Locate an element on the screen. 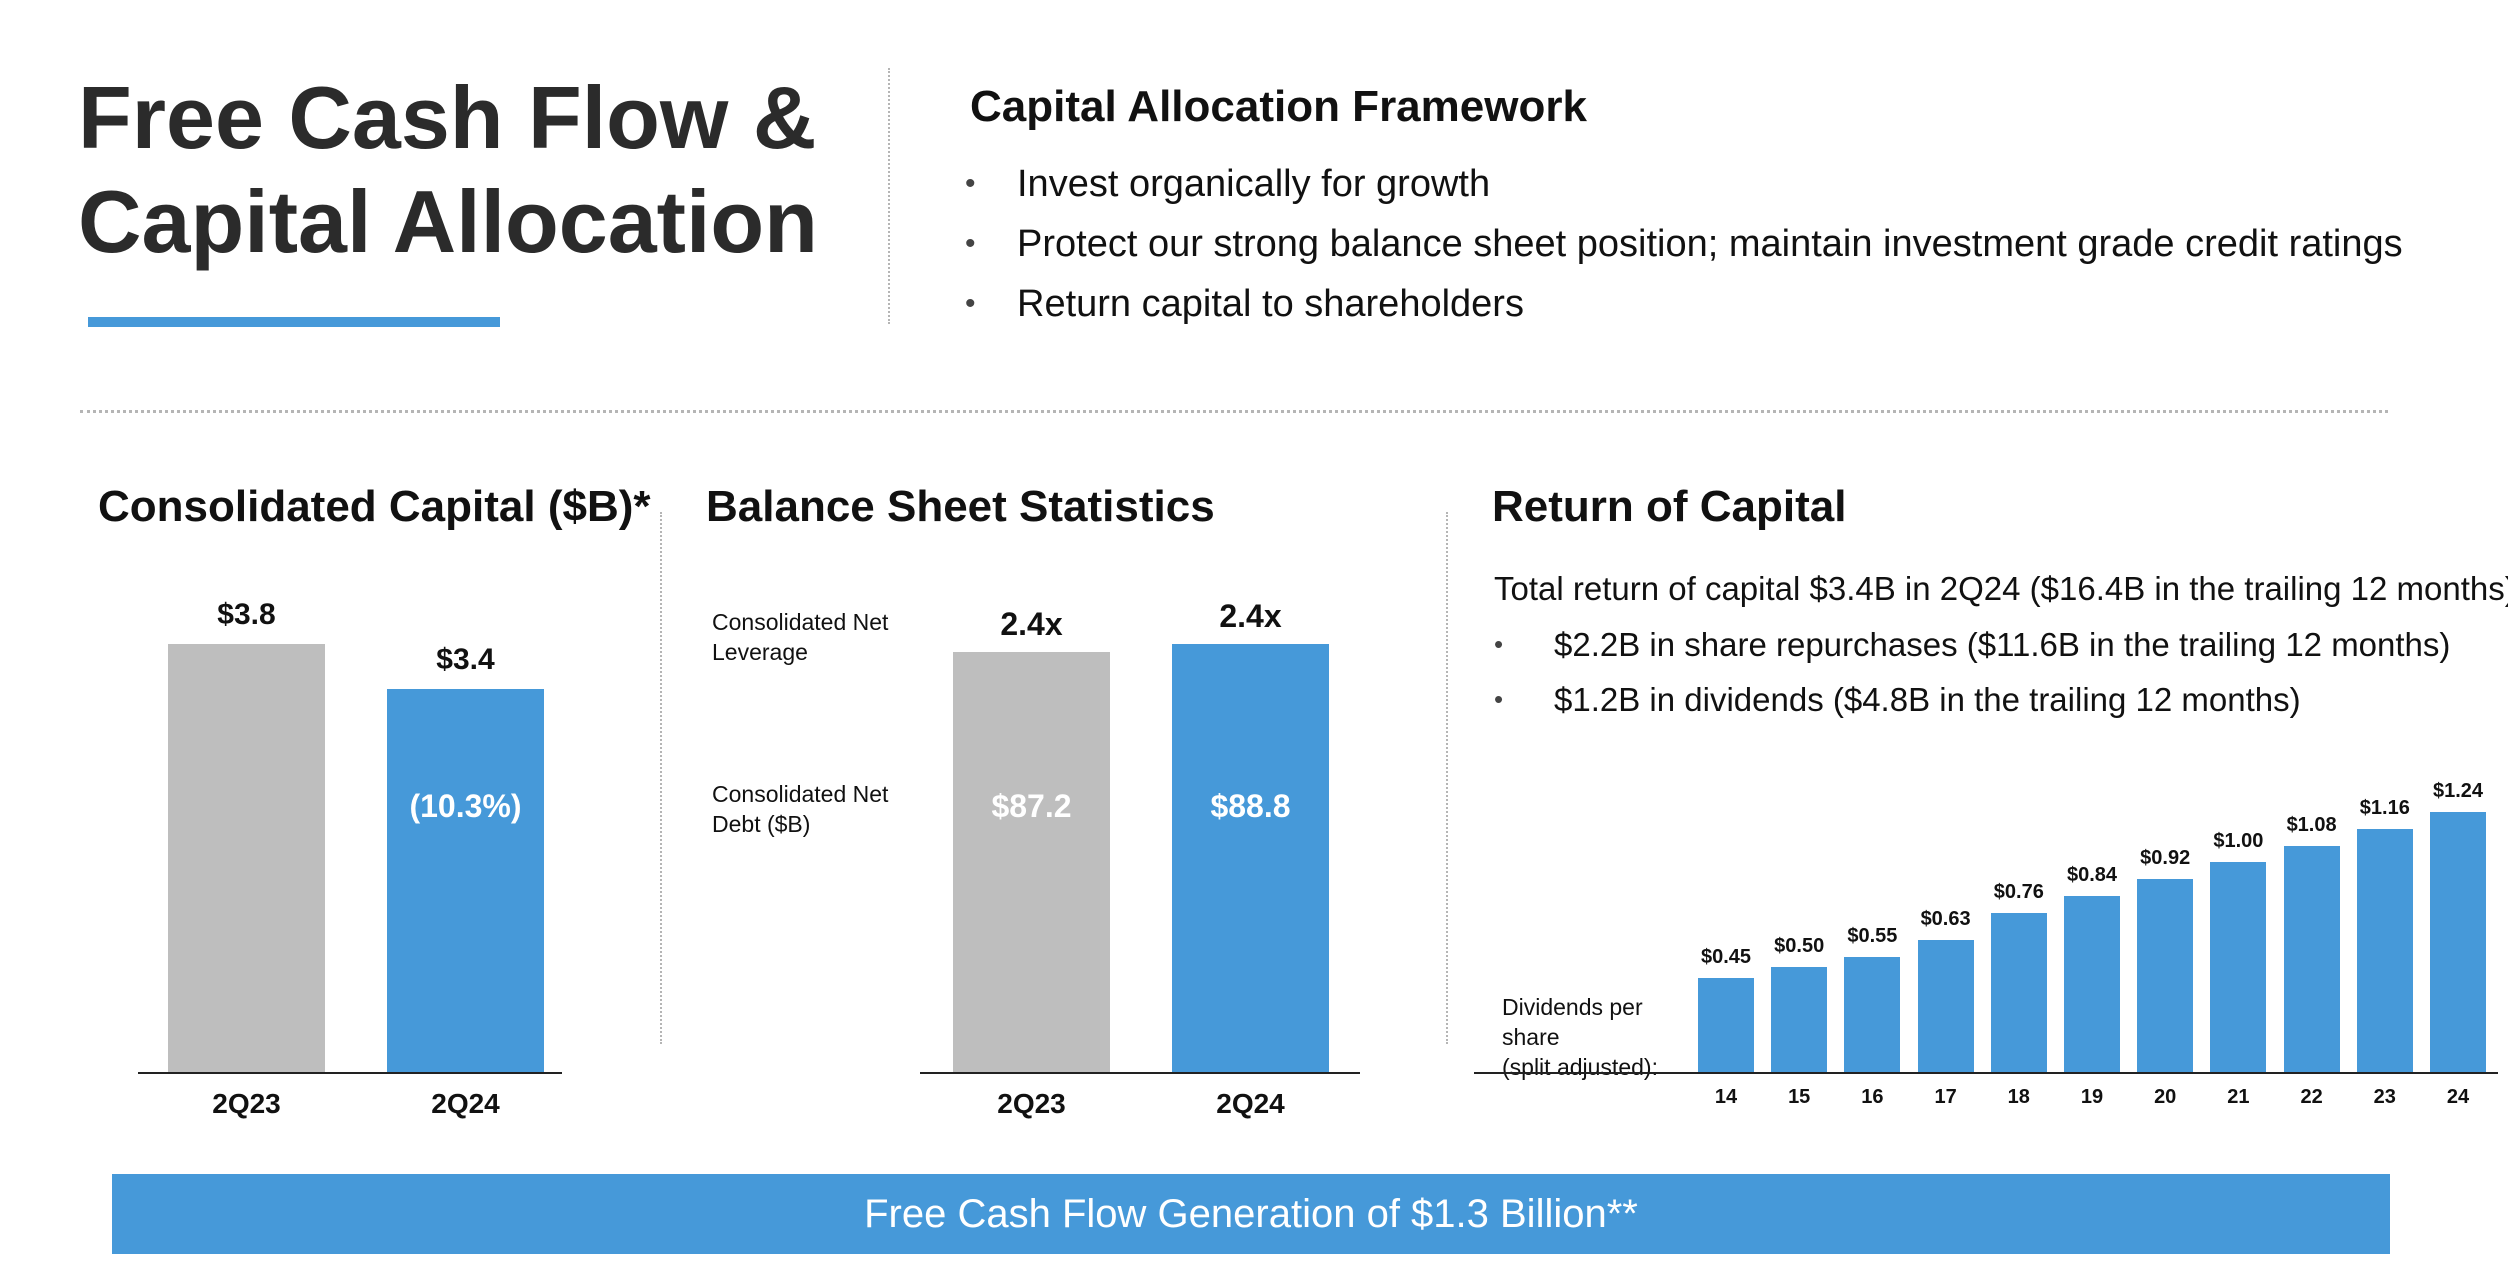  framework-bullet-text: Invest organically for growth is located at coordinates (1254, 184).